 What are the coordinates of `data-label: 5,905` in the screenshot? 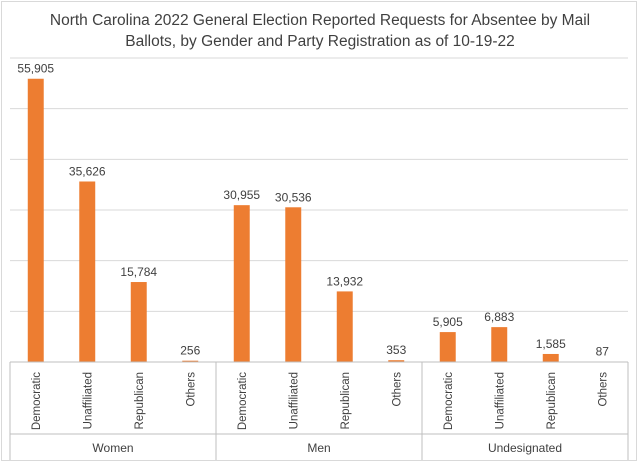 It's located at (448, 322).